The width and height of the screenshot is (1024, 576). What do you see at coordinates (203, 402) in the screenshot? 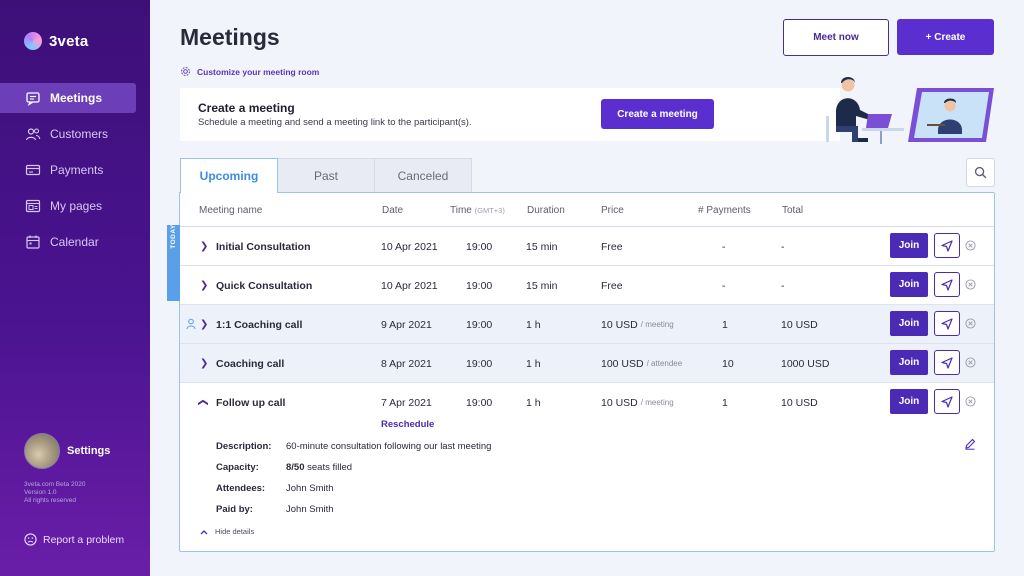
I see `chevron-up-icon: ❯` at bounding box center [203, 402].